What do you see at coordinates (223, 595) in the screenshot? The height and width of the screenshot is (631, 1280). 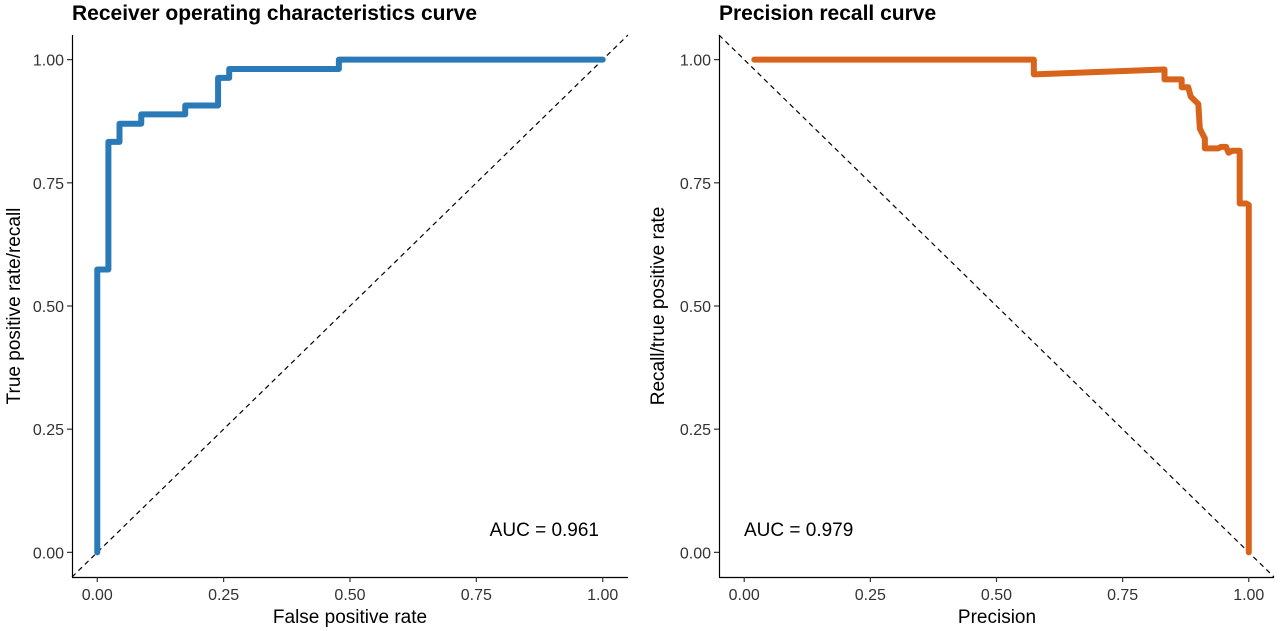 I see `roc-x-tick-label: 0.25` at bounding box center [223, 595].